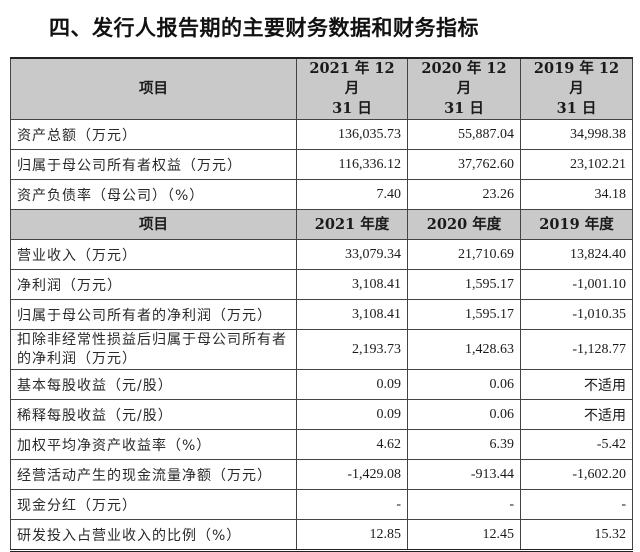  I want to click on column-header-2021: 2021 年度, so click(352, 224).